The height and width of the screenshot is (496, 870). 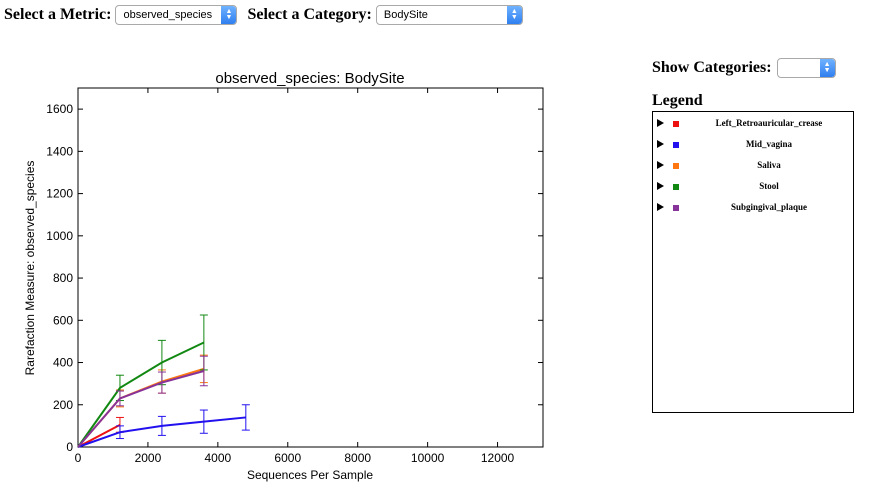 I want to click on legend-label: Subgingival_plaque, so click(x=769, y=207).